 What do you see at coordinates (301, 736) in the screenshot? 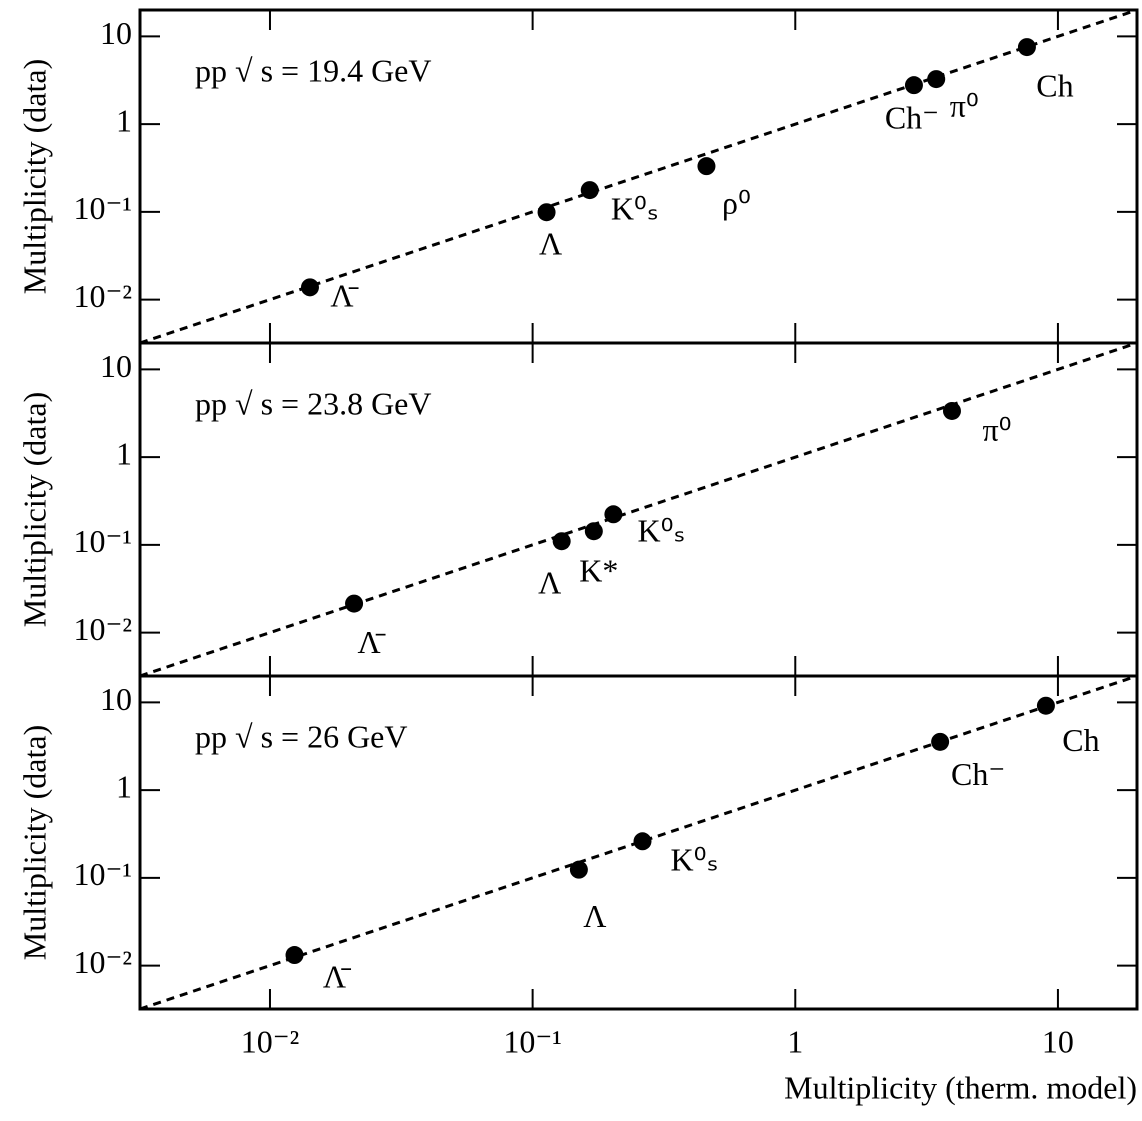
I see `annotation: pp √ s = 26 GeV` at bounding box center [301, 736].